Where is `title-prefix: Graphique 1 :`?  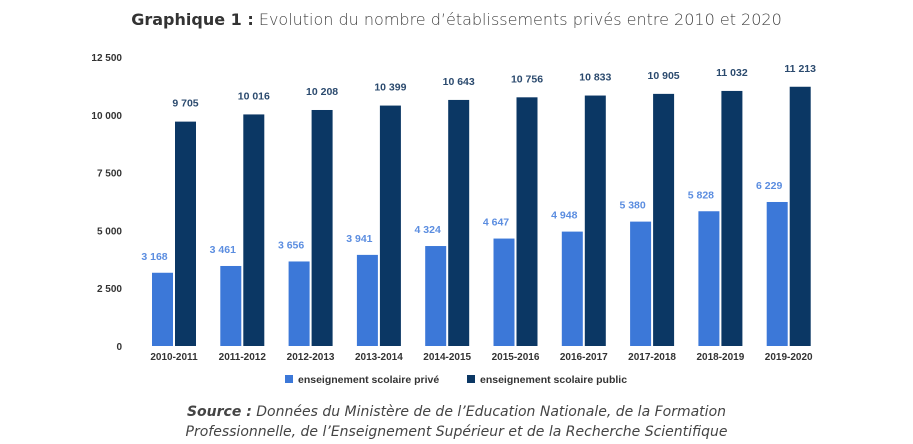
title-prefix: Graphique 1 : is located at coordinates (192, 19).